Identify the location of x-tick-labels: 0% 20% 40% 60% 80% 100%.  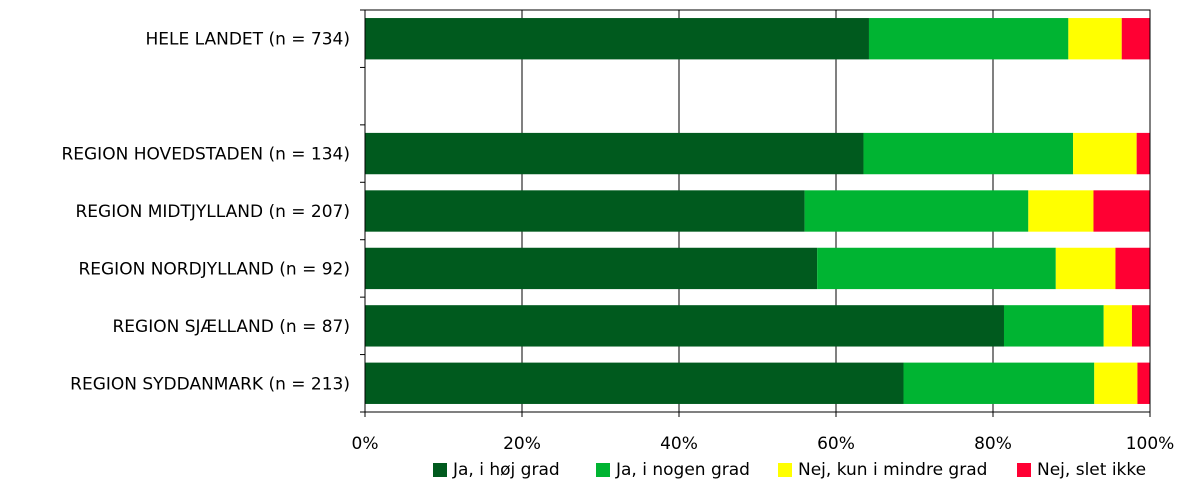
(763, 444).